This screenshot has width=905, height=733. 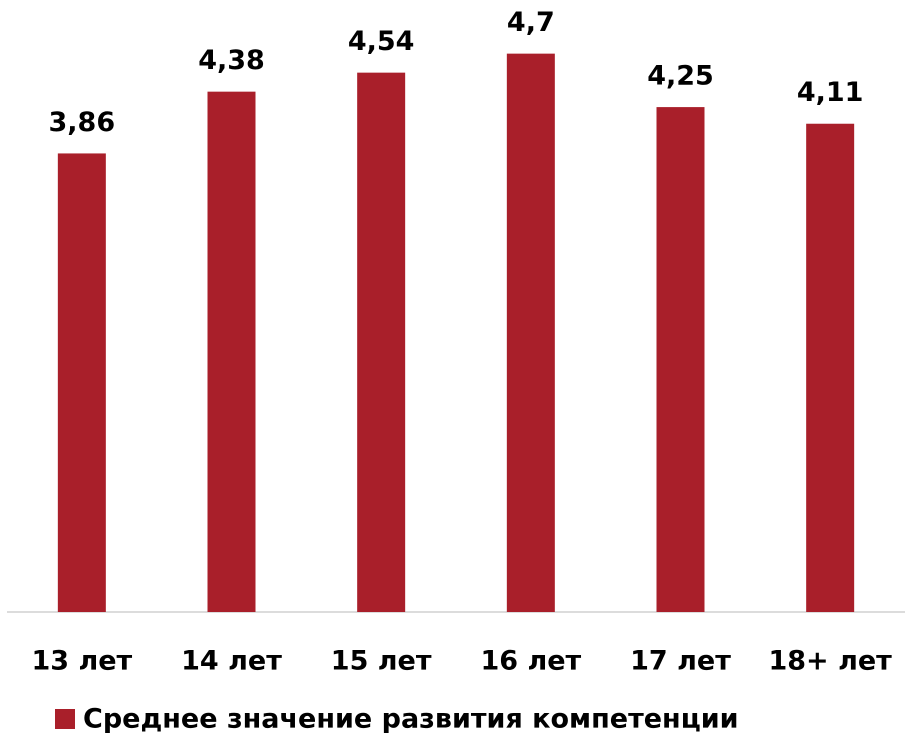 I want to click on x-tick-label: 18+ лет, so click(x=830, y=661).